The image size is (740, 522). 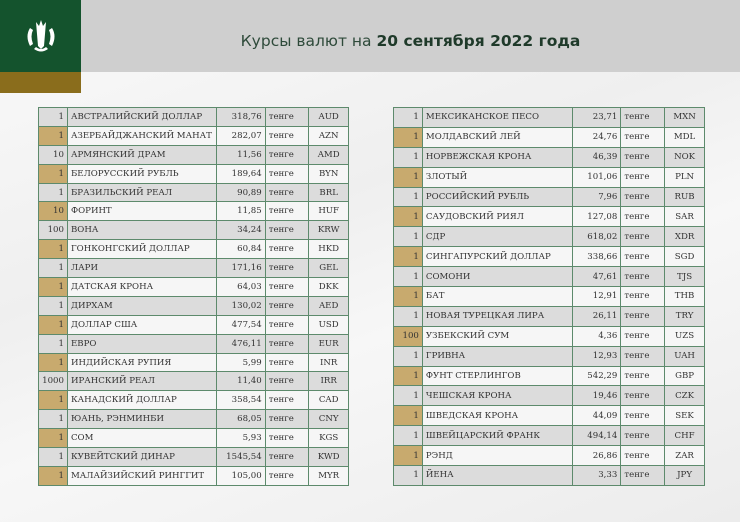 What do you see at coordinates (549, 197) in the screenshot?
I see `table-row: 1 РОССИЙСКИЙ РУБЛЬ 7,96 тенге RUB` at bounding box center [549, 197].